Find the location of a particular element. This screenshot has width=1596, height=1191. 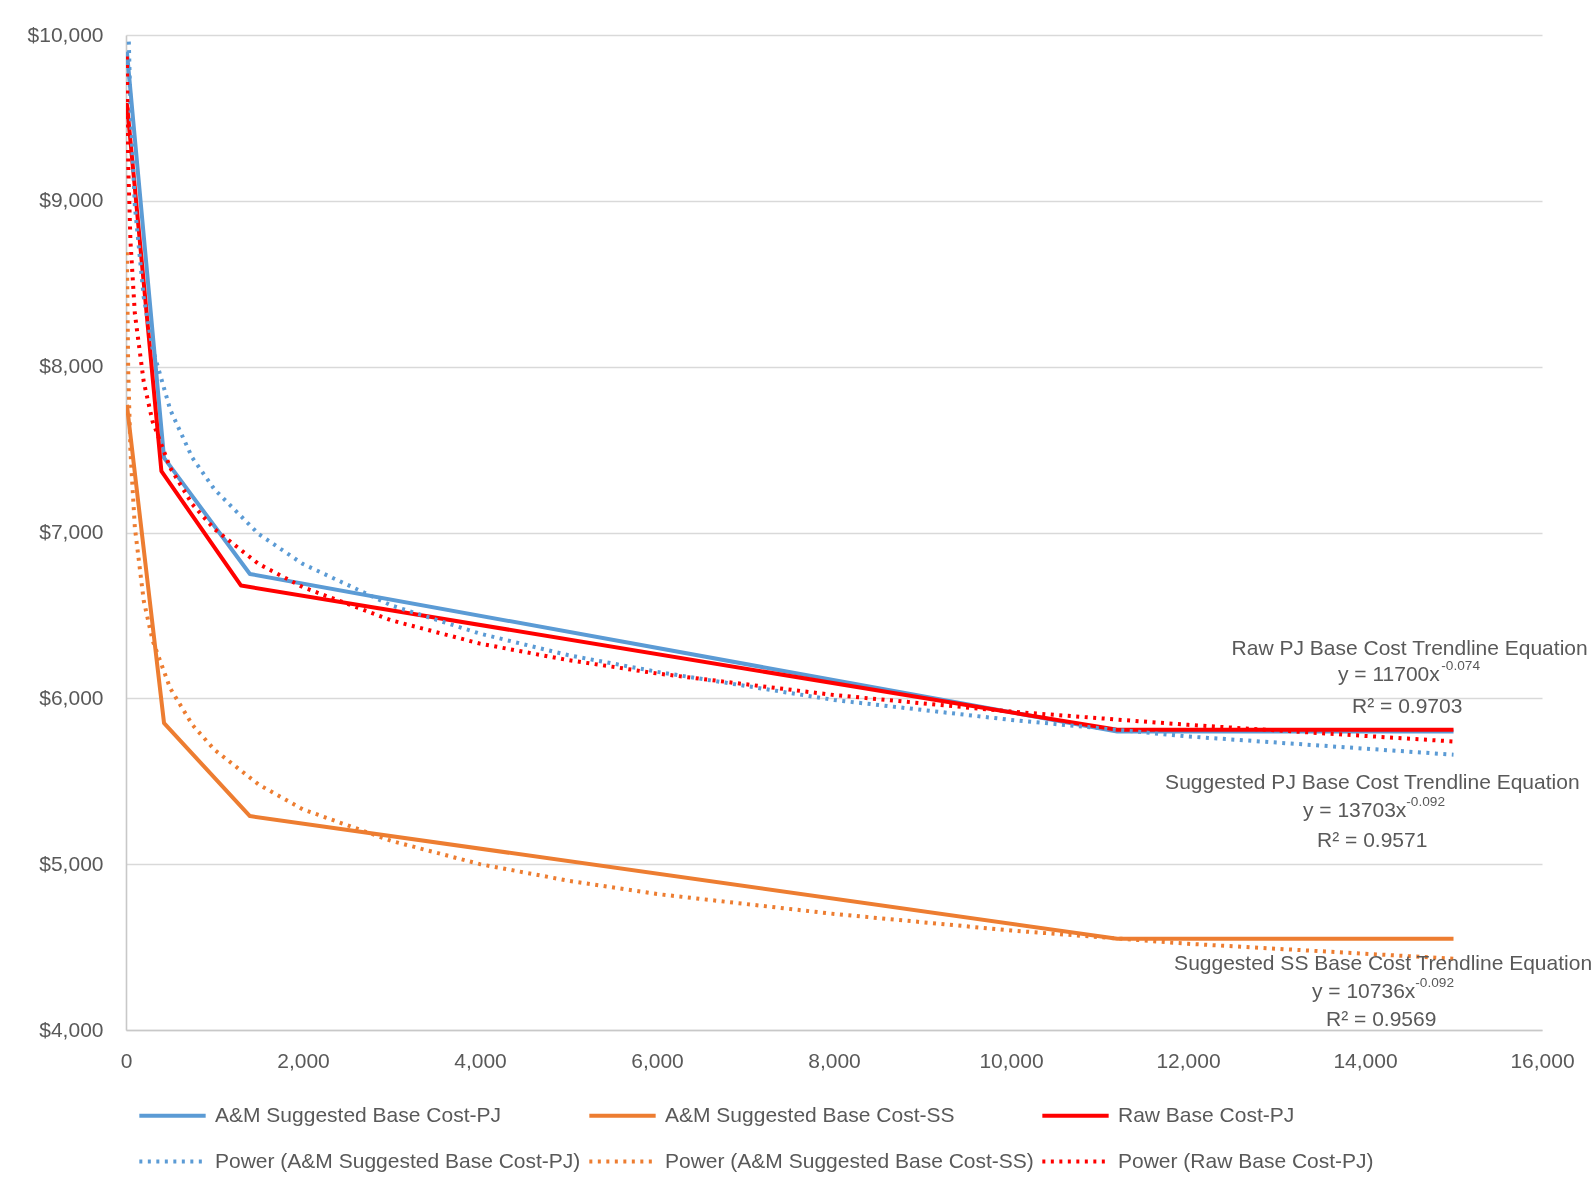

x-tick-label: 4,000 is located at coordinates (480, 1060).